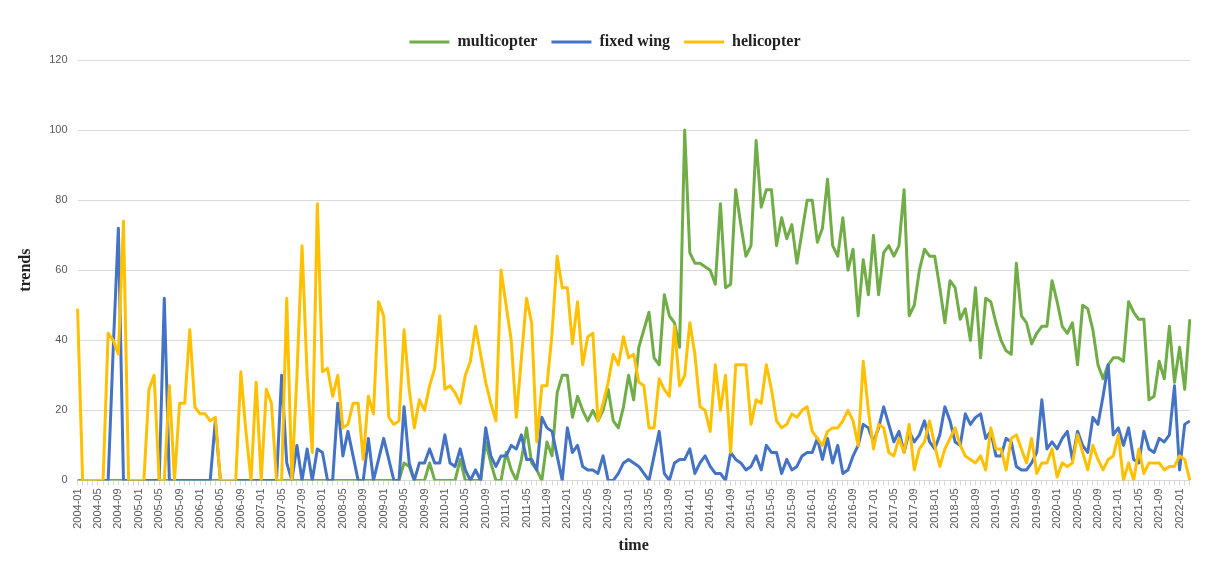 The height and width of the screenshot is (565, 1206). I want to click on x-tick-label: 2004-09, so click(117, 508).